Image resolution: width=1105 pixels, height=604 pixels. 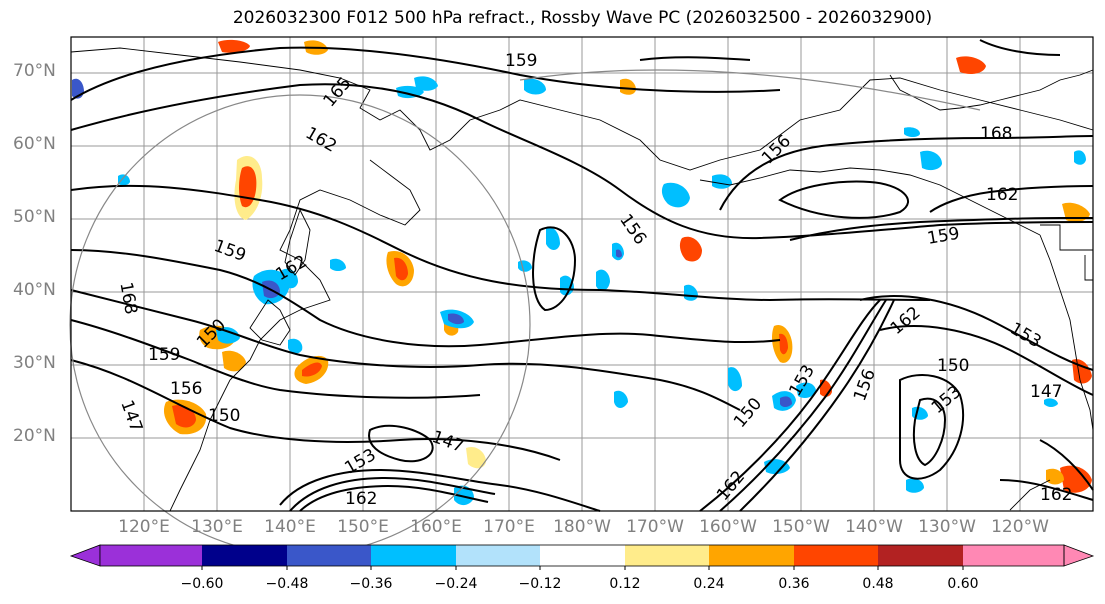 I want to click on colorbar-extend-right, so click(x=1079, y=555).